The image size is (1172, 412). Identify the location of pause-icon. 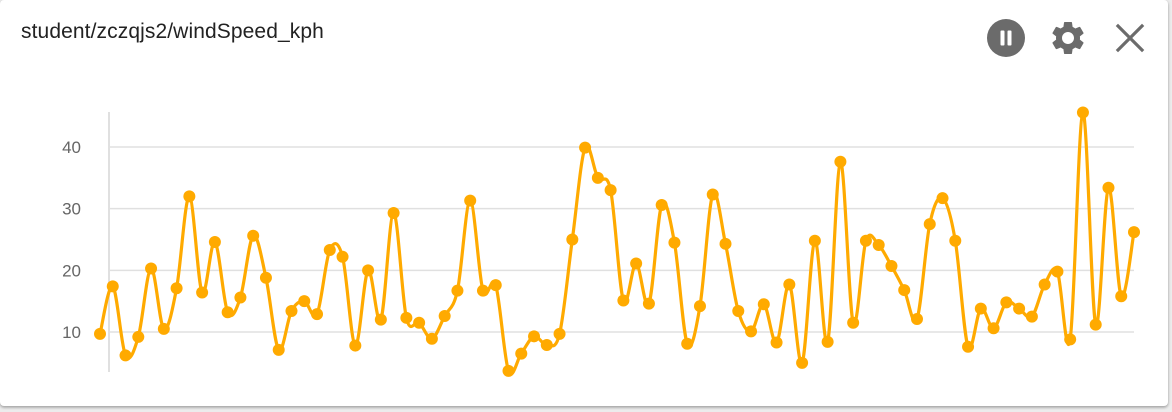
(1006, 38).